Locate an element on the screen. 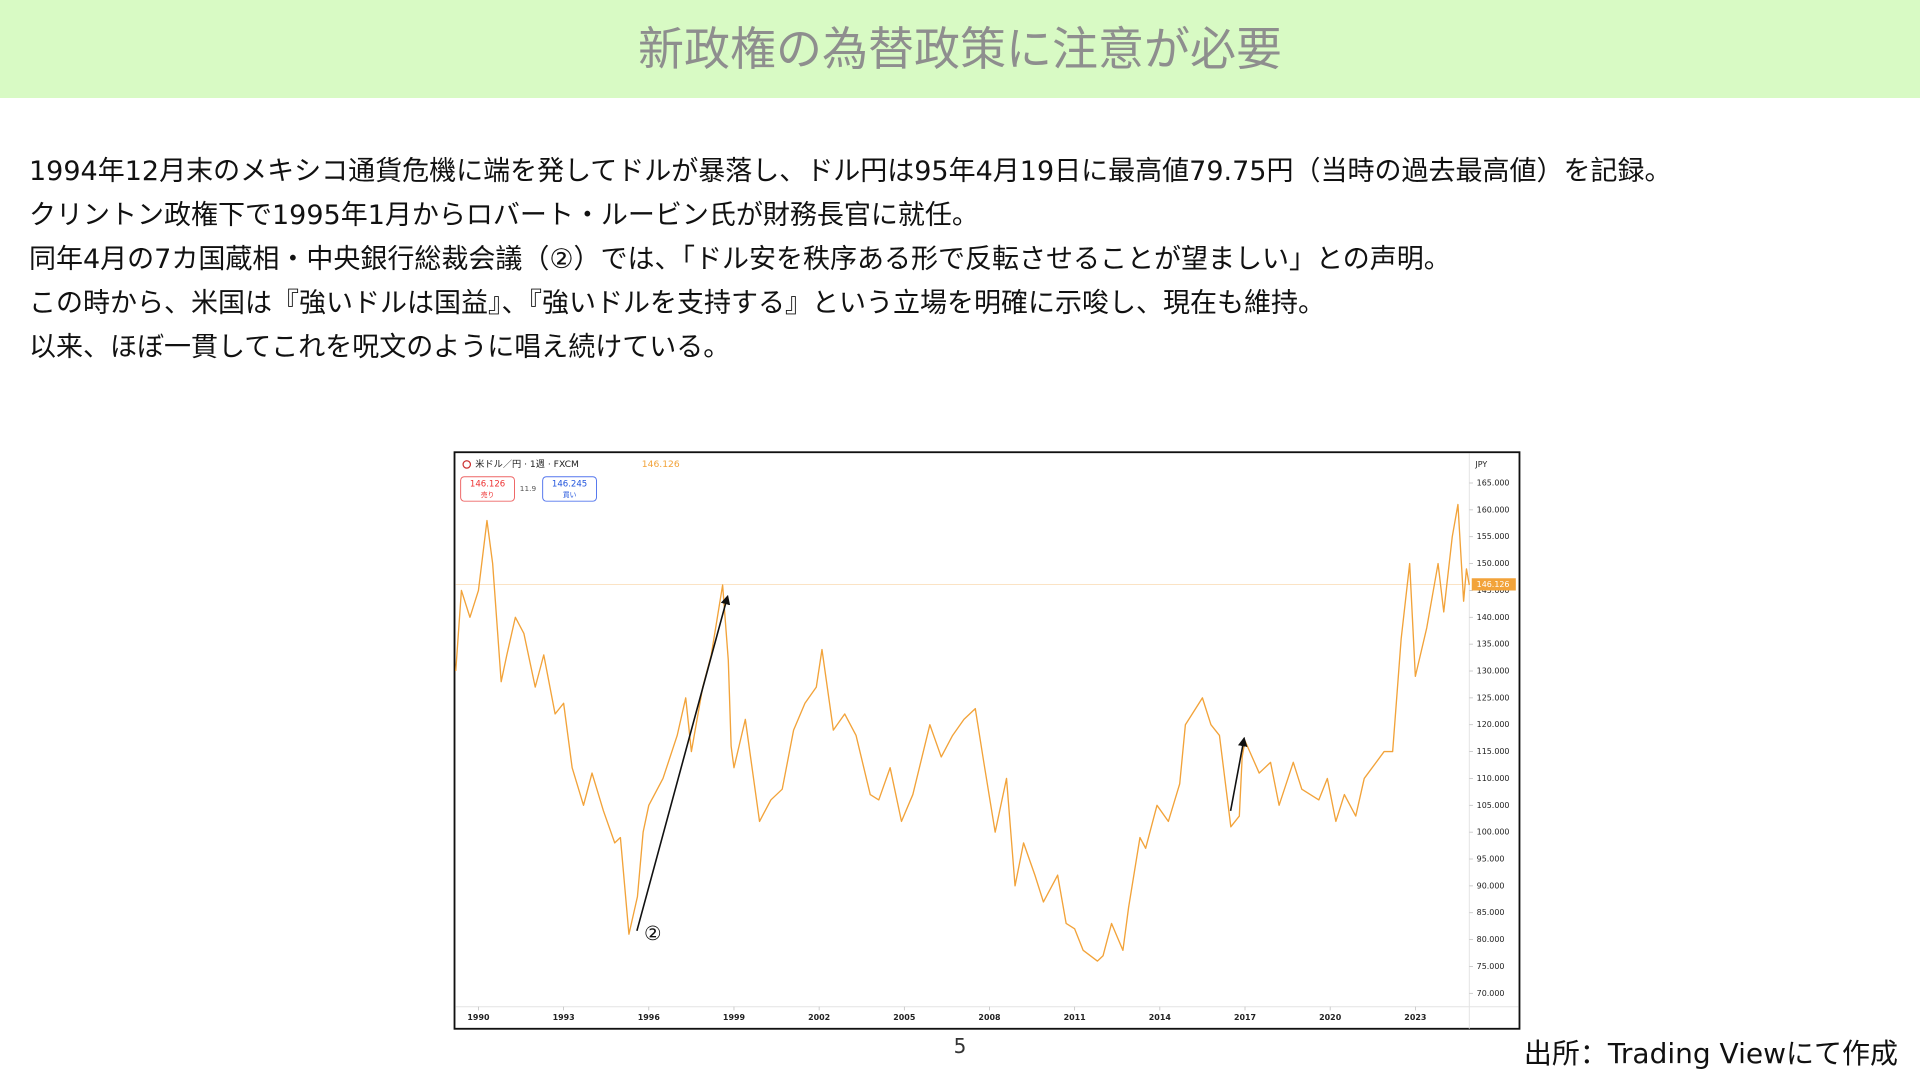 This screenshot has height=1080, width=1920. chart-title: 米ドル／円 · 1週 · FXCM is located at coordinates (527, 464).